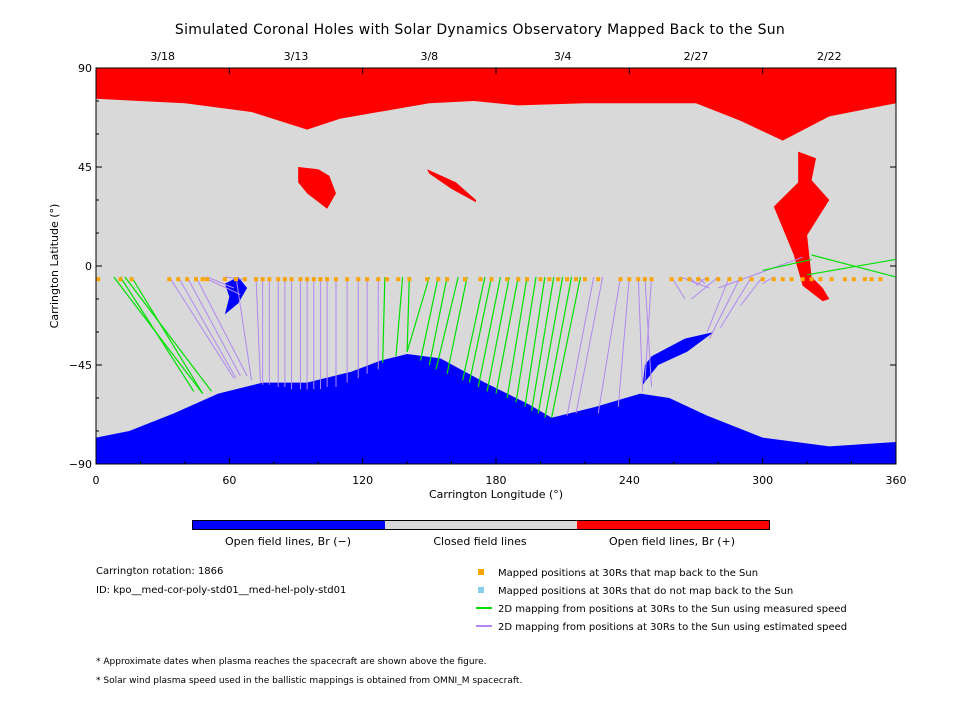  Describe the element at coordinates (160, 571) in the screenshot. I see `carrington-rotation: Carrington rotation: 1866` at that location.